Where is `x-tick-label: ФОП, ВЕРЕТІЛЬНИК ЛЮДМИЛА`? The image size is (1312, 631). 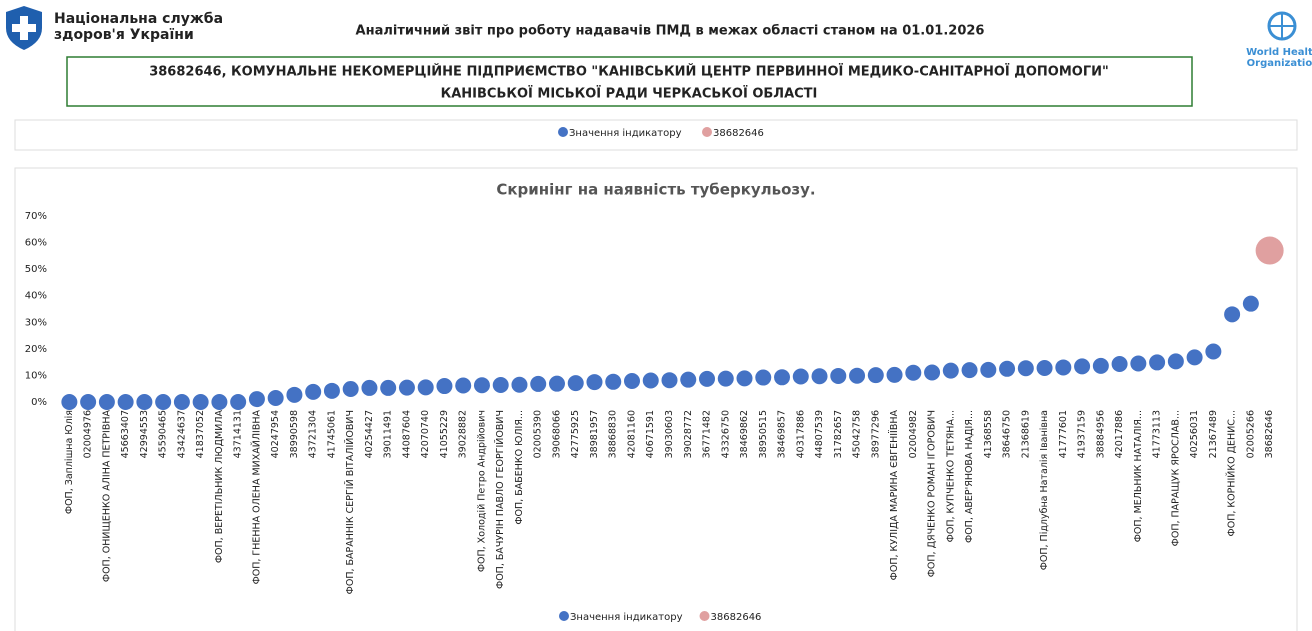 x-tick-label: ФОП, ВЕРЕТІЛЬНИК ЛЮДМИЛА is located at coordinates (219, 487).